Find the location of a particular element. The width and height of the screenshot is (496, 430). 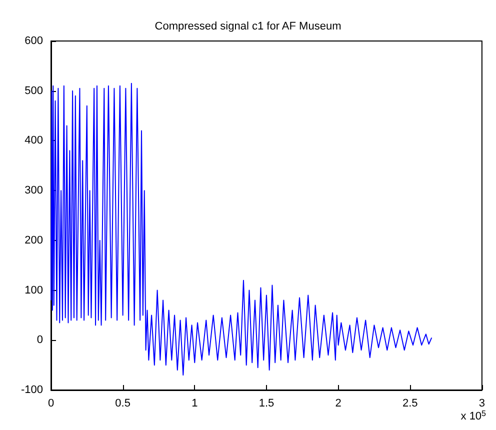

x-tick-label: 1 is located at coordinates (195, 404).